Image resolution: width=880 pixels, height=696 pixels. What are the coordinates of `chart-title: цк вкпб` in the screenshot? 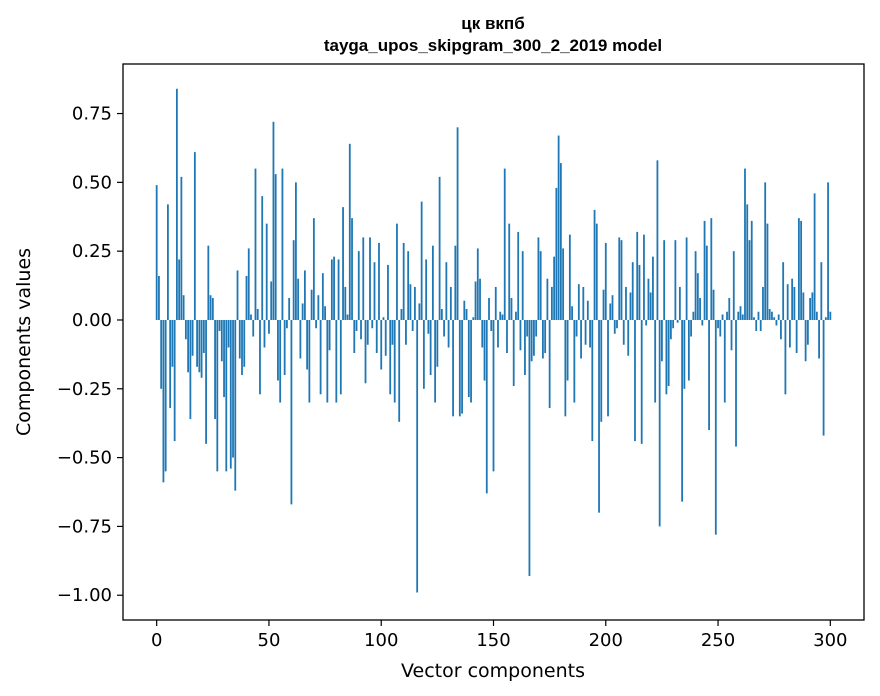 It's located at (492, 23).